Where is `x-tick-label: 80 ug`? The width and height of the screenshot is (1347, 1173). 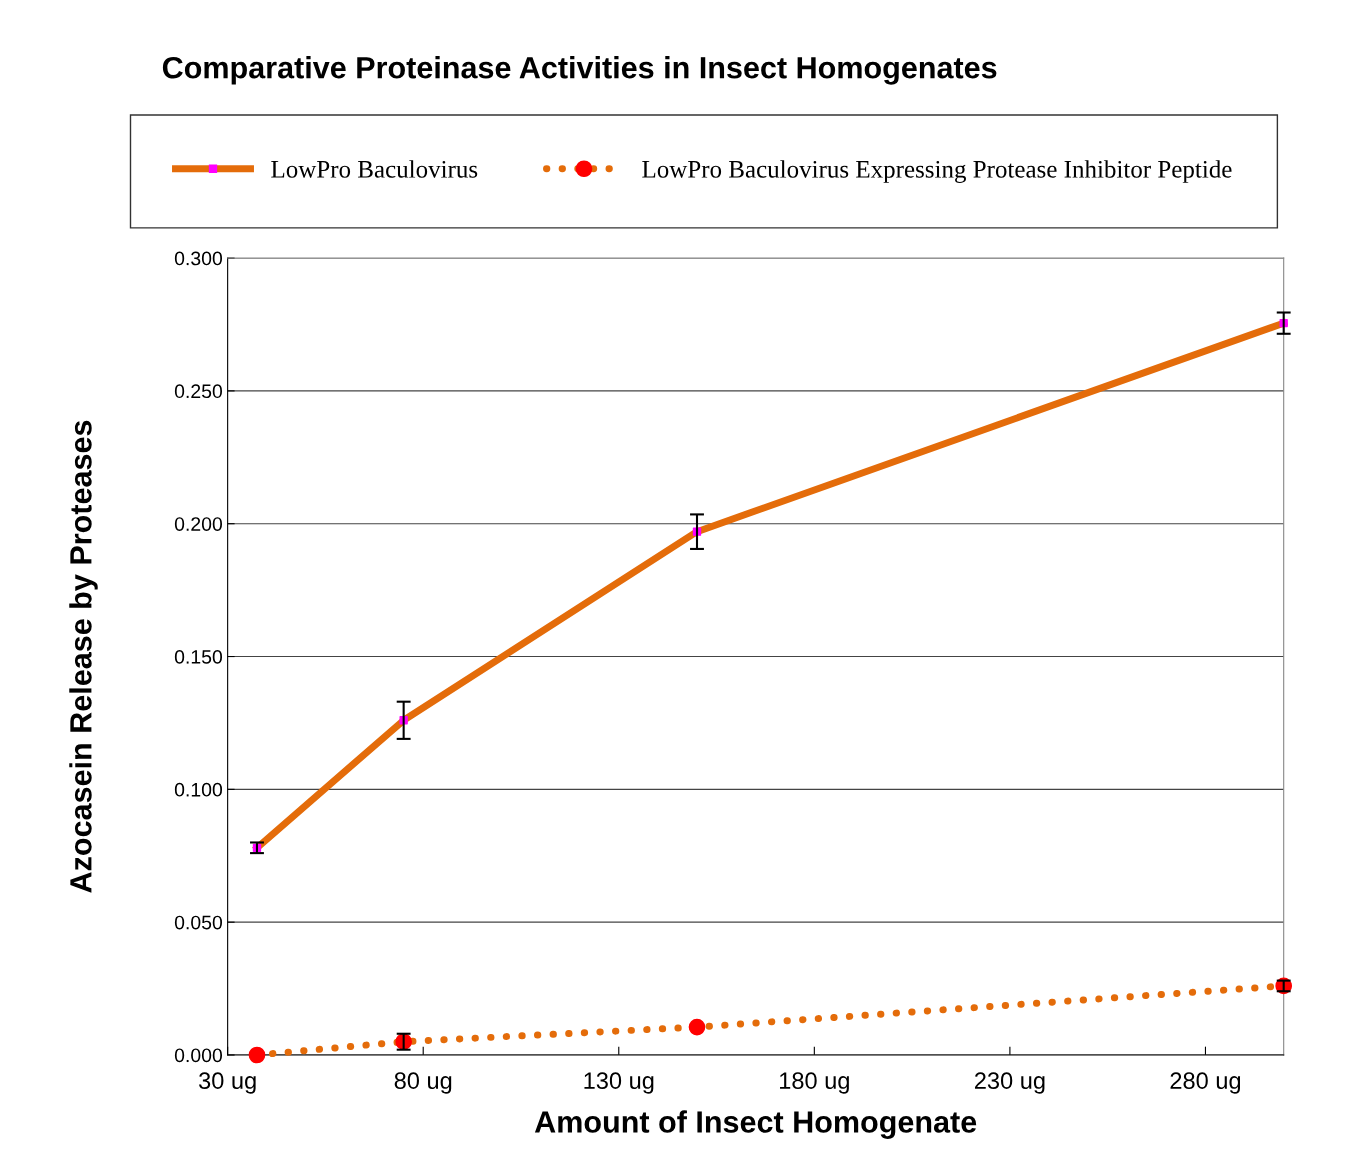 x-tick-label: 80 ug is located at coordinates (423, 1083).